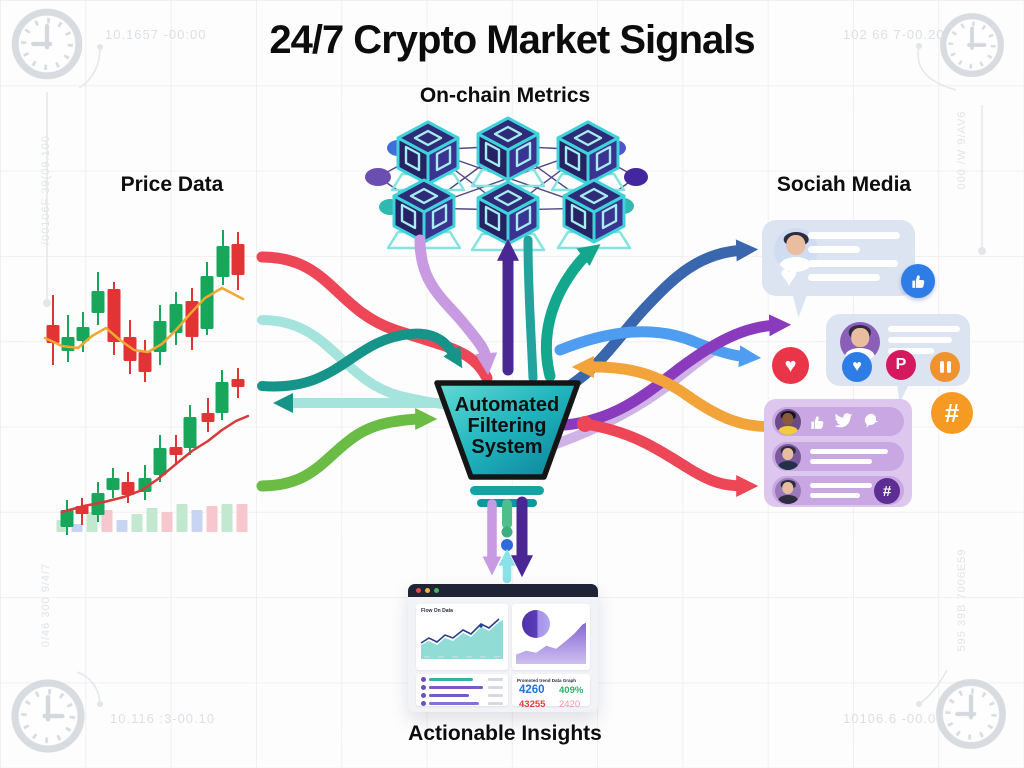  I want to click on bottom-right-clock-icon, so click(971, 714).